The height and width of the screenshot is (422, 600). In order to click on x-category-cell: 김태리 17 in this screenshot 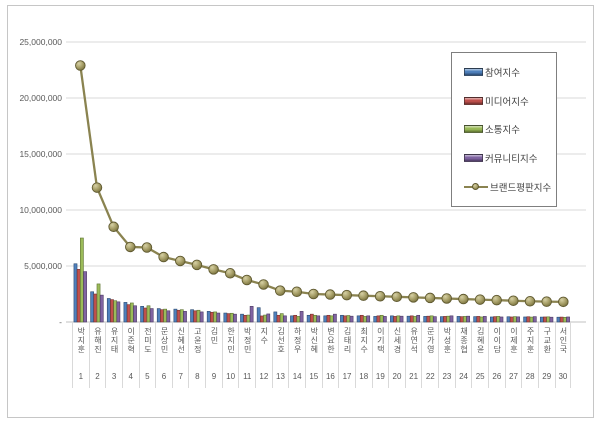, I will do `click(346, 355)`.